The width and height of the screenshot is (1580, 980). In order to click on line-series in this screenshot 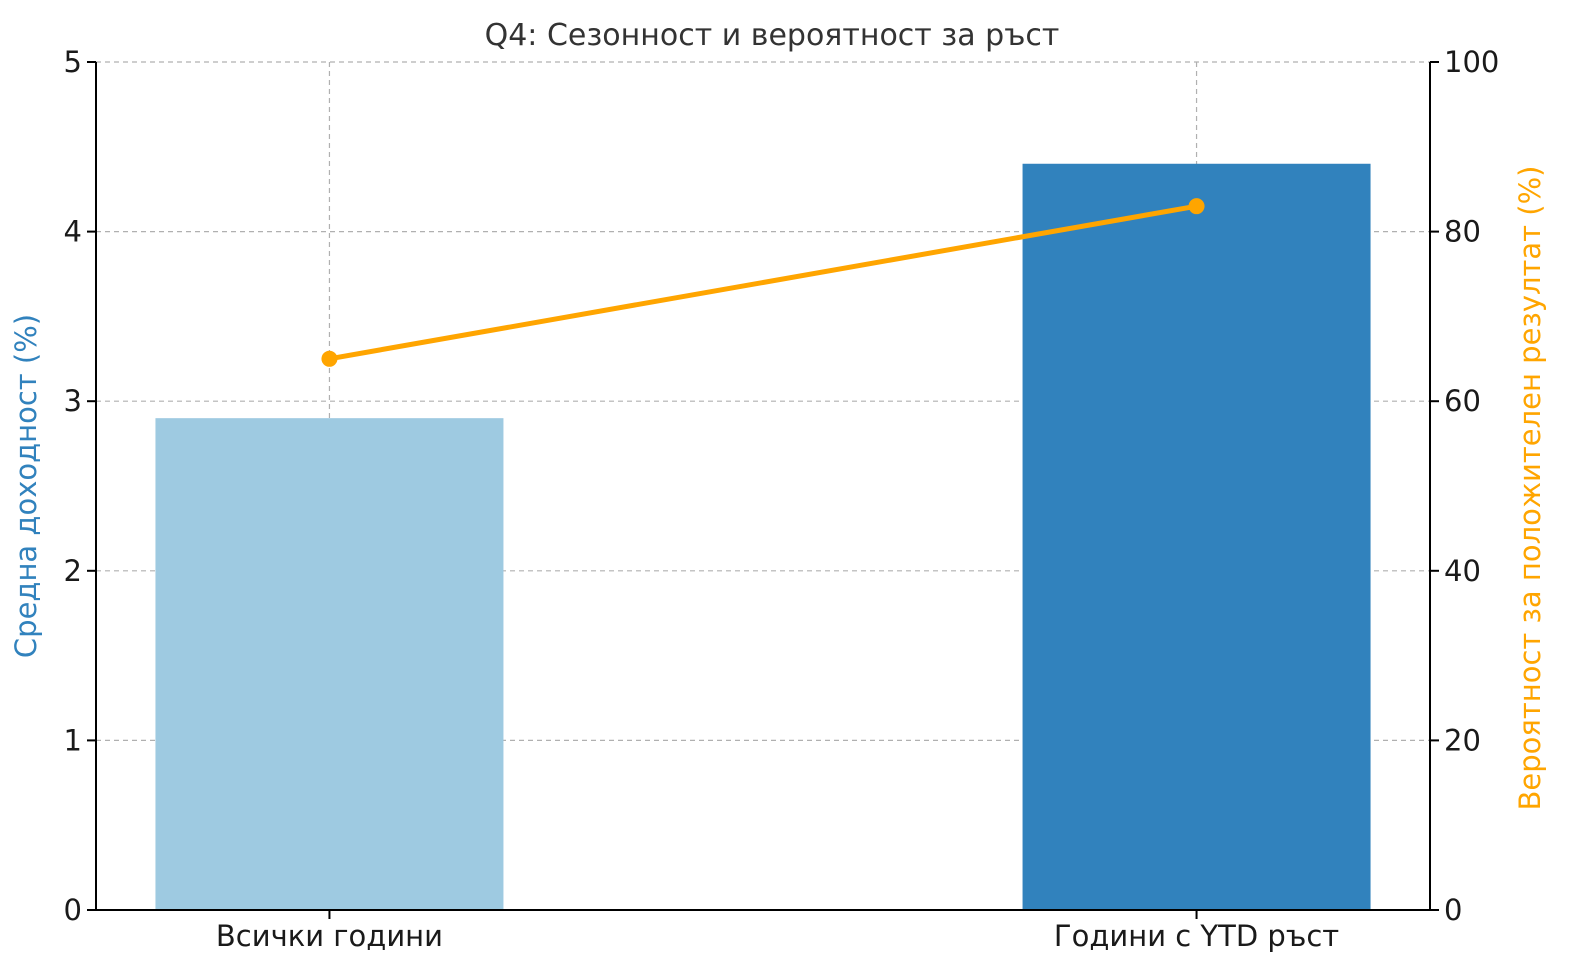, I will do `click(763, 282)`.